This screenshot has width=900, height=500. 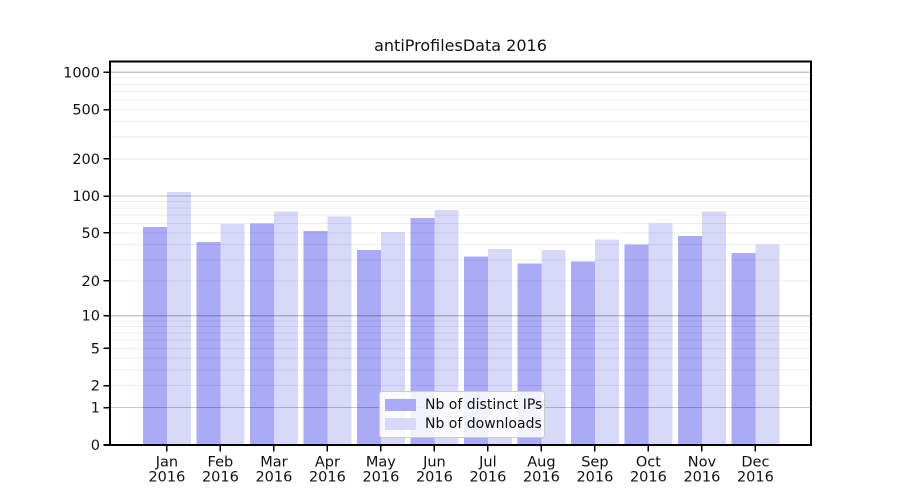 What do you see at coordinates (713, 328) in the screenshot?
I see `bar-downloads-nov` at bounding box center [713, 328].